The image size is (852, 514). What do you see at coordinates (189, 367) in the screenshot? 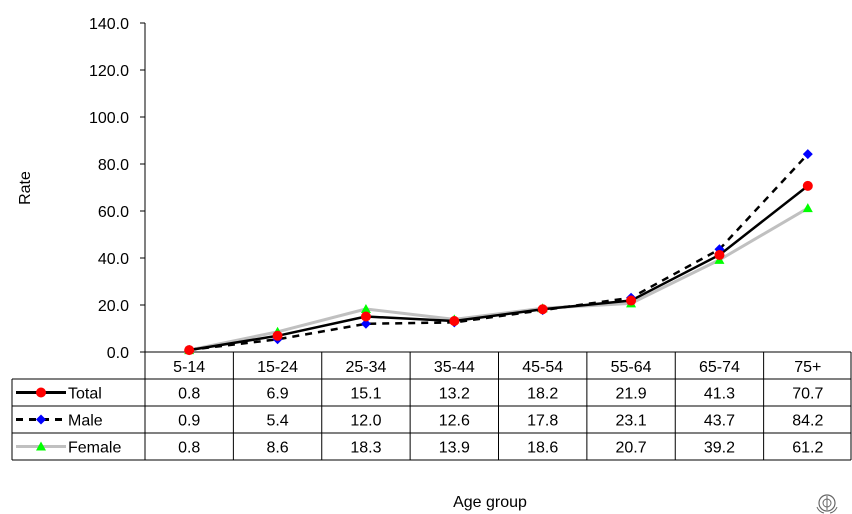
I see `x-tick-label: 5-14` at bounding box center [189, 367].